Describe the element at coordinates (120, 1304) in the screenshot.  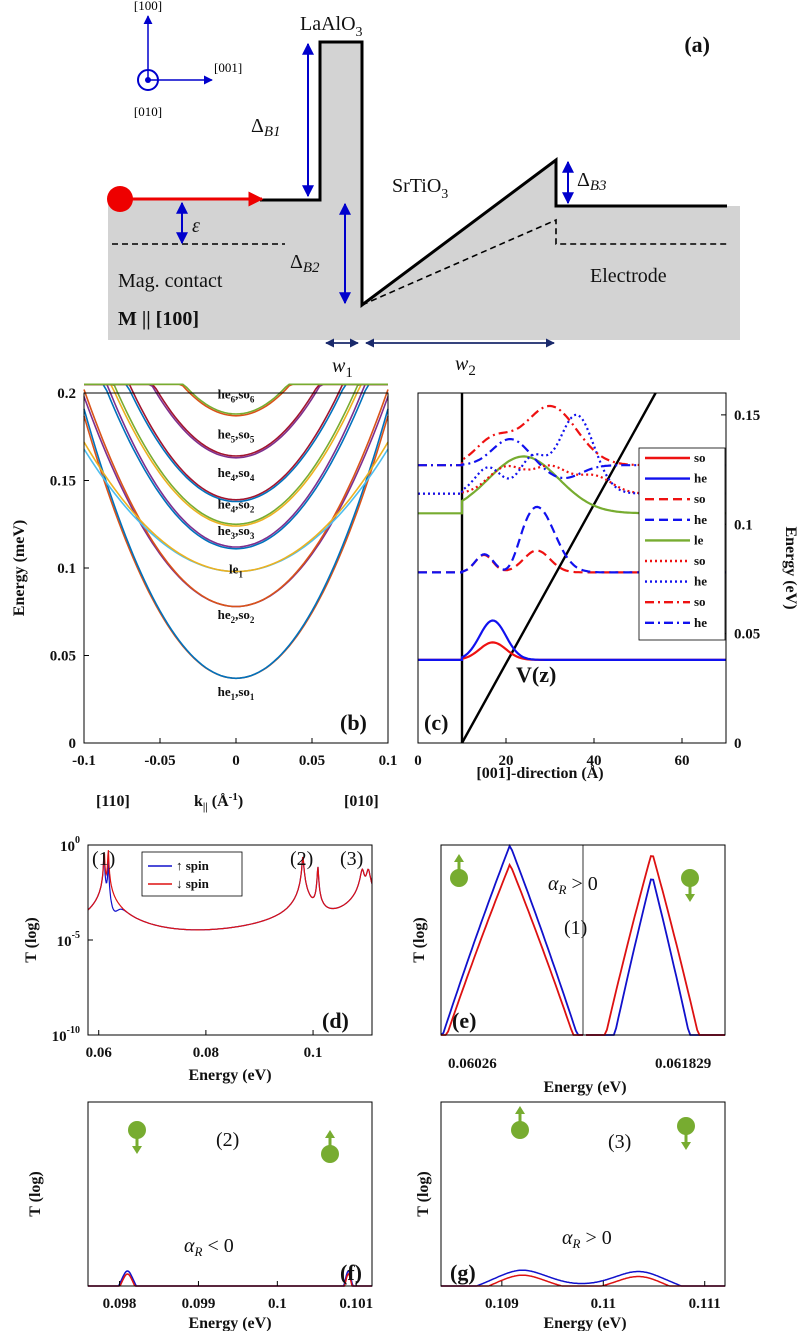
I see `f-xtick-0: 0.098` at that location.